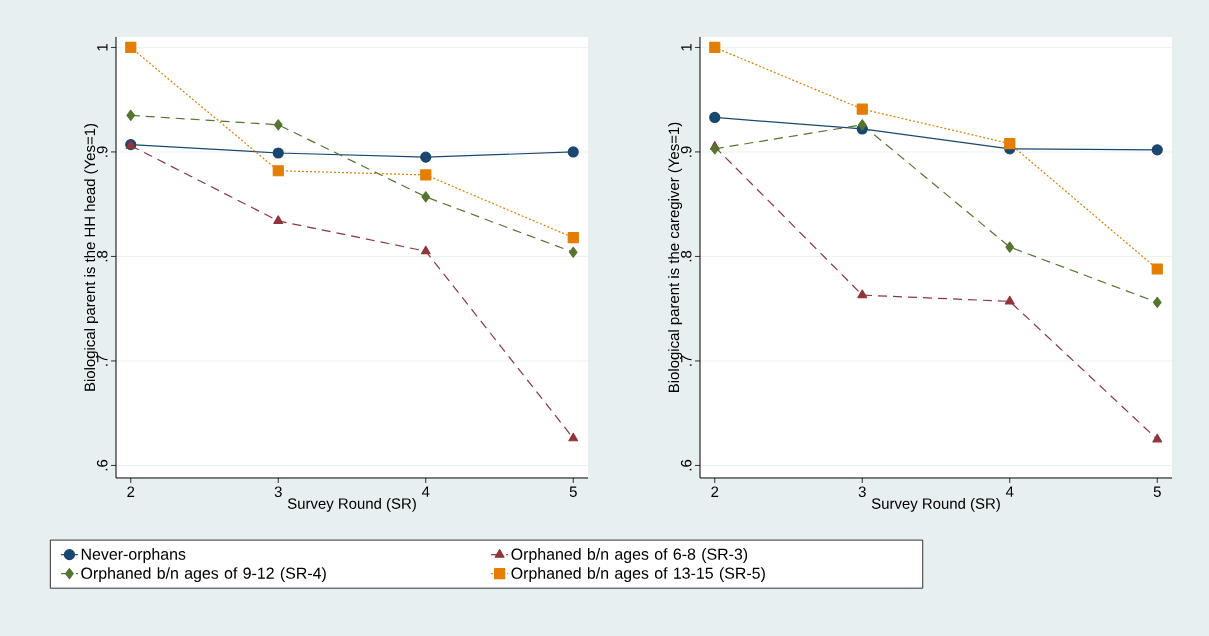  Describe the element at coordinates (629, 555) in the screenshot. I see `legend-label: Orphaned b/n ages of 6-8 (SR-3)` at that location.